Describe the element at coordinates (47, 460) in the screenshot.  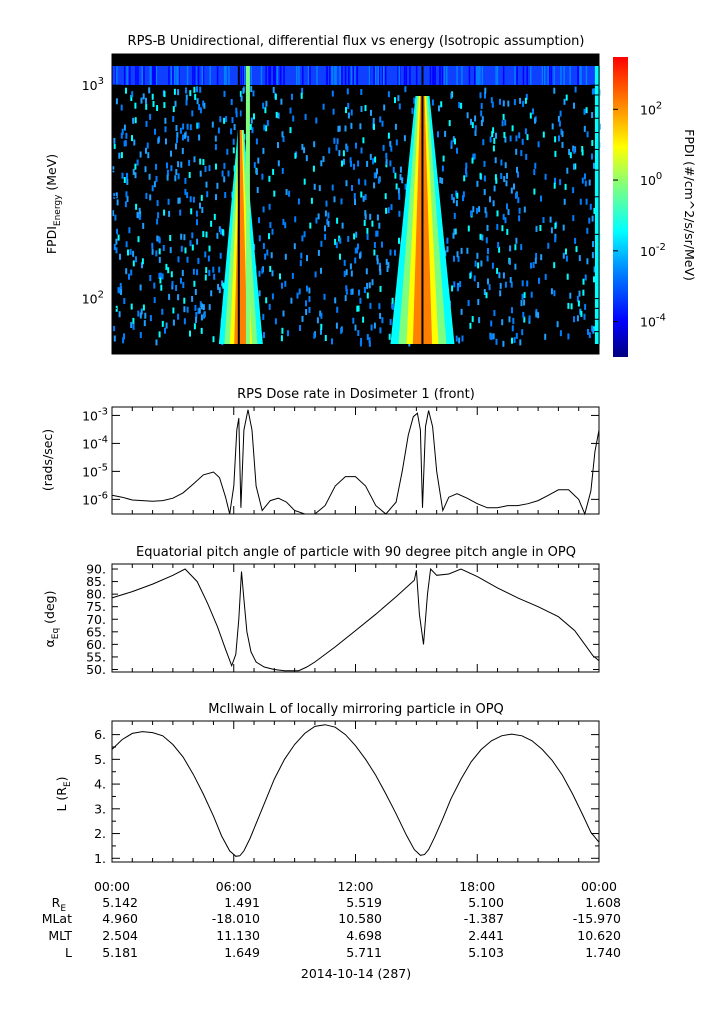
I see `panel2-y-axis-label: (rads/sec)` at that location.